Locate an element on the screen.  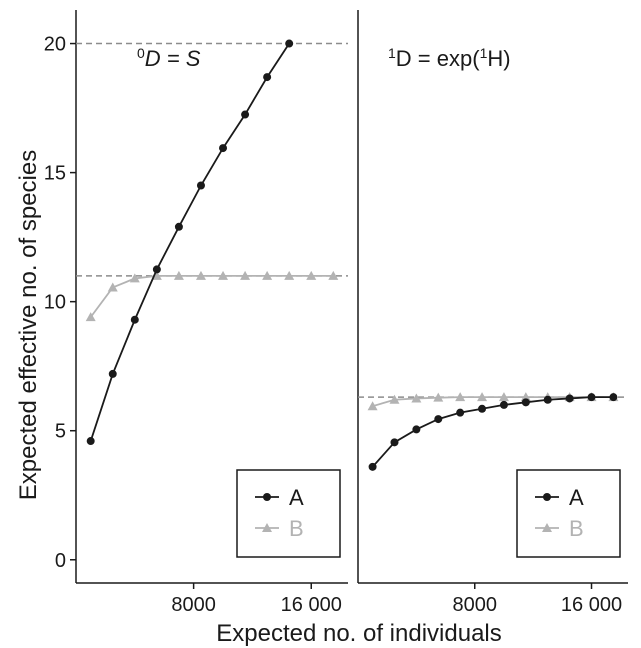
y-tick-label: 20 is located at coordinates (55, 45).